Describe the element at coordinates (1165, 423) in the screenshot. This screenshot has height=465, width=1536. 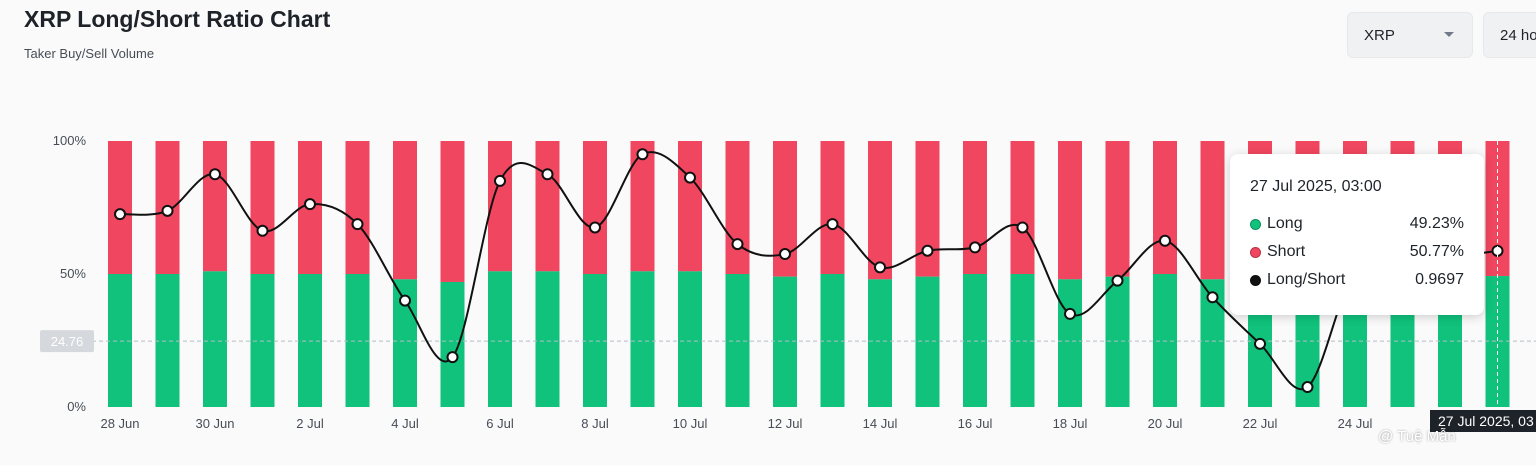
I see `x-tick-label: 20 Jul` at that location.